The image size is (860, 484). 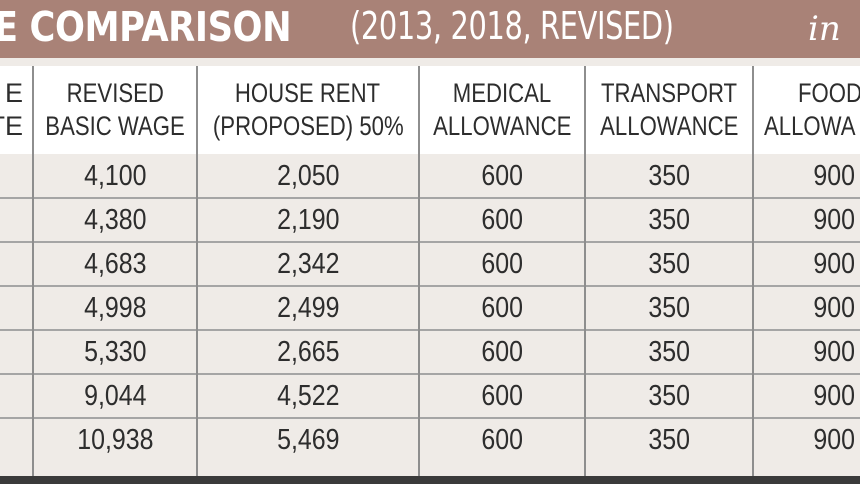 What do you see at coordinates (308, 439) in the screenshot?
I see `cell-house-rent: 5,469` at bounding box center [308, 439].